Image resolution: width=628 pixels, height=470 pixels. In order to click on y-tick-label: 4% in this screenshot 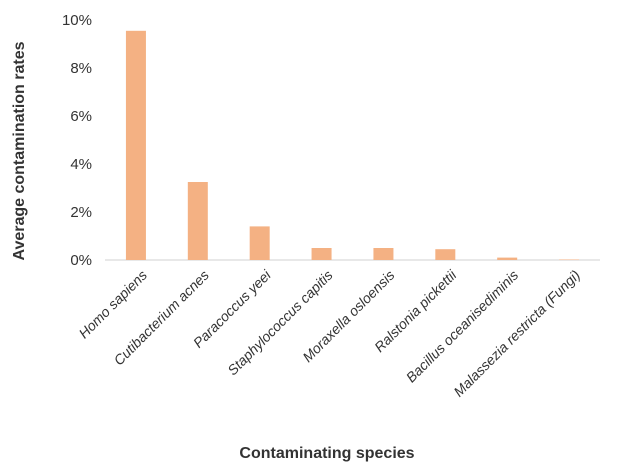, I will do `click(81, 164)`.